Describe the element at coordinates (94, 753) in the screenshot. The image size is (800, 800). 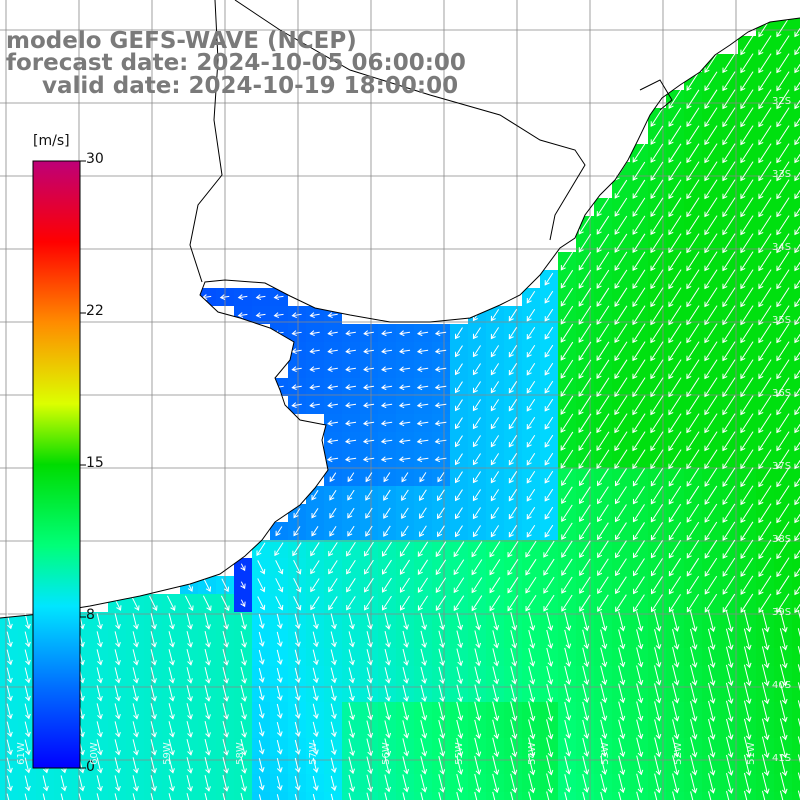
I see `longitude-label: 60W` at that location.